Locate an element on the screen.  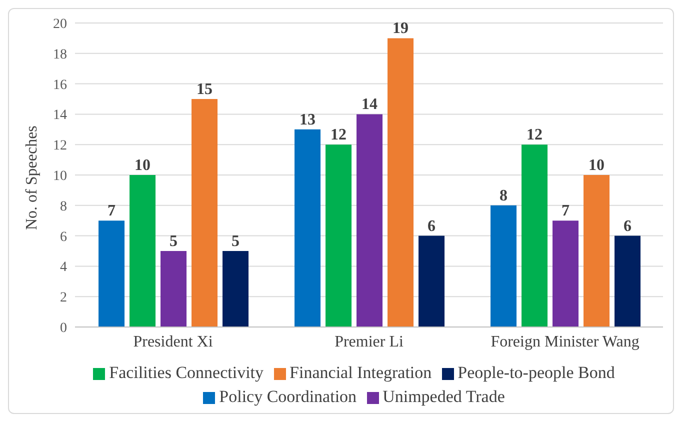
y-tick-label: 0 is located at coordinates (63, 328).